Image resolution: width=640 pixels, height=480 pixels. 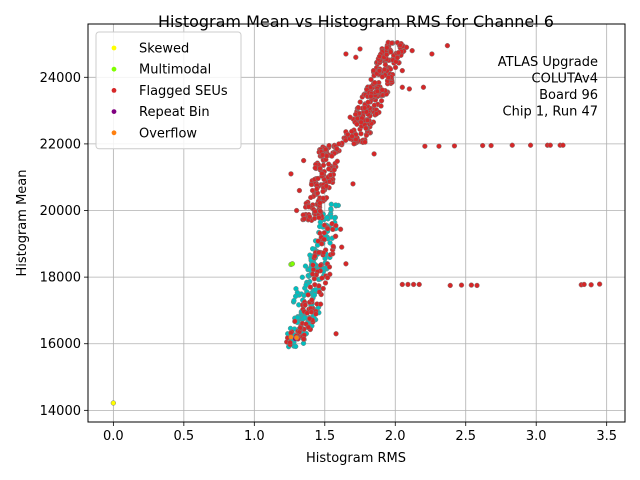 I want to click on y-tick-label: 18000, so click(x=60, y=278).